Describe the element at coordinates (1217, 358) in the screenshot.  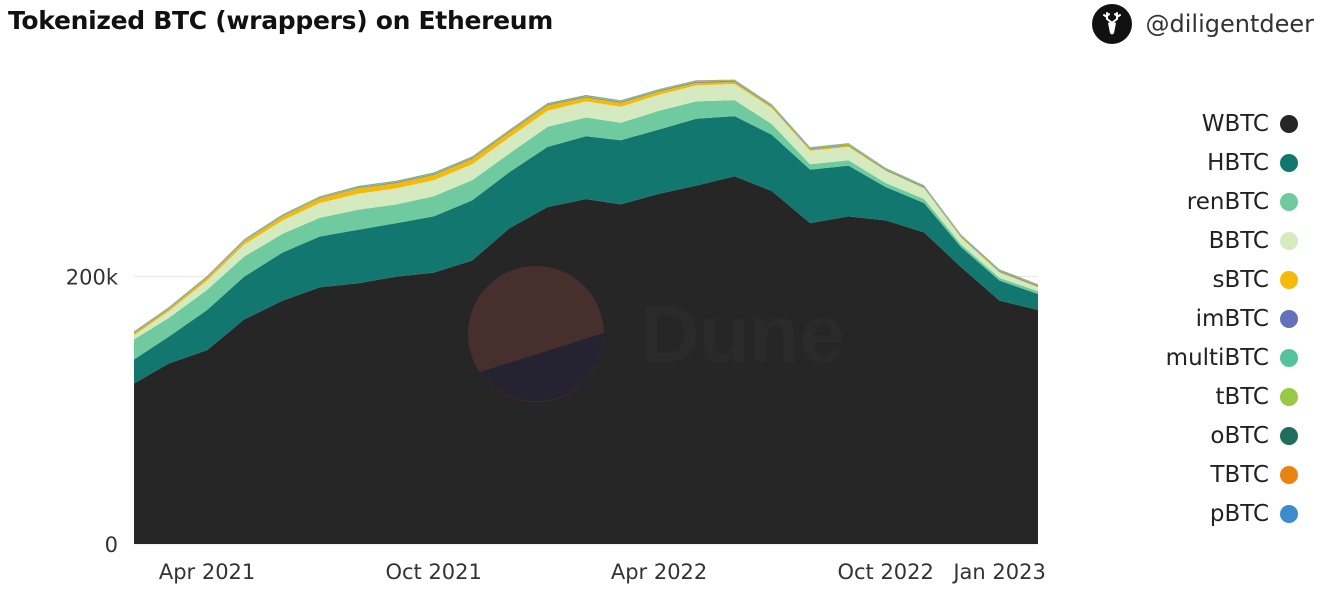
I see `legend-label: multiBTC` at that location.